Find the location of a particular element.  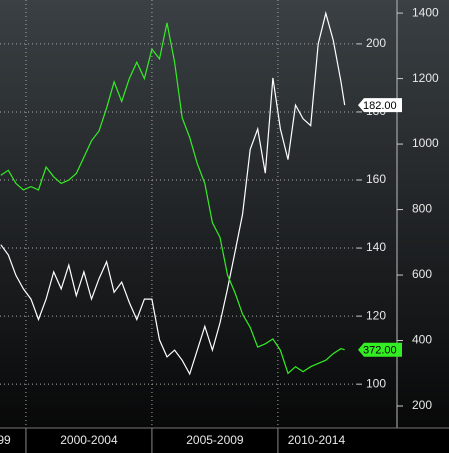

value-label: 182.00 is located at coordinates (380, 106).